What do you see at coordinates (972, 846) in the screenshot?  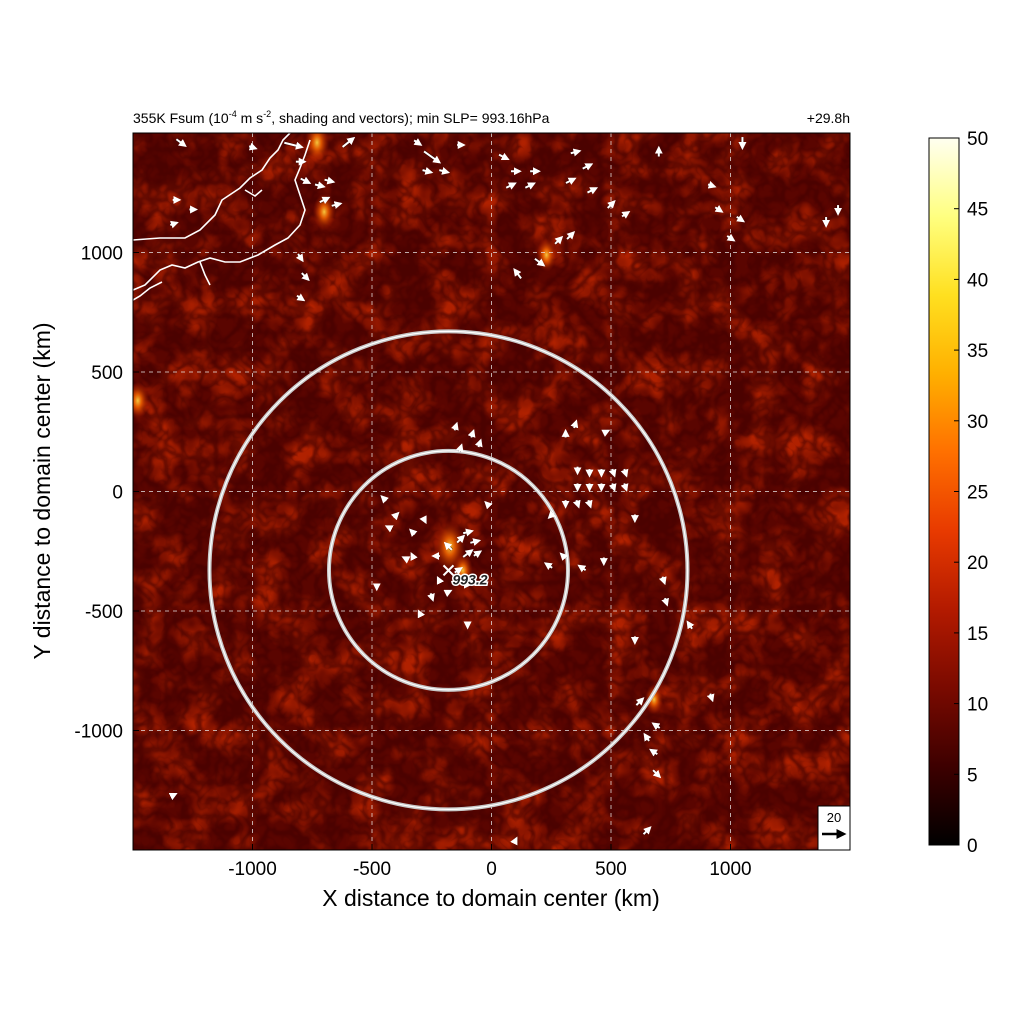 I see `colorbar-tick-label: 0` at bounding box center [972, 846].